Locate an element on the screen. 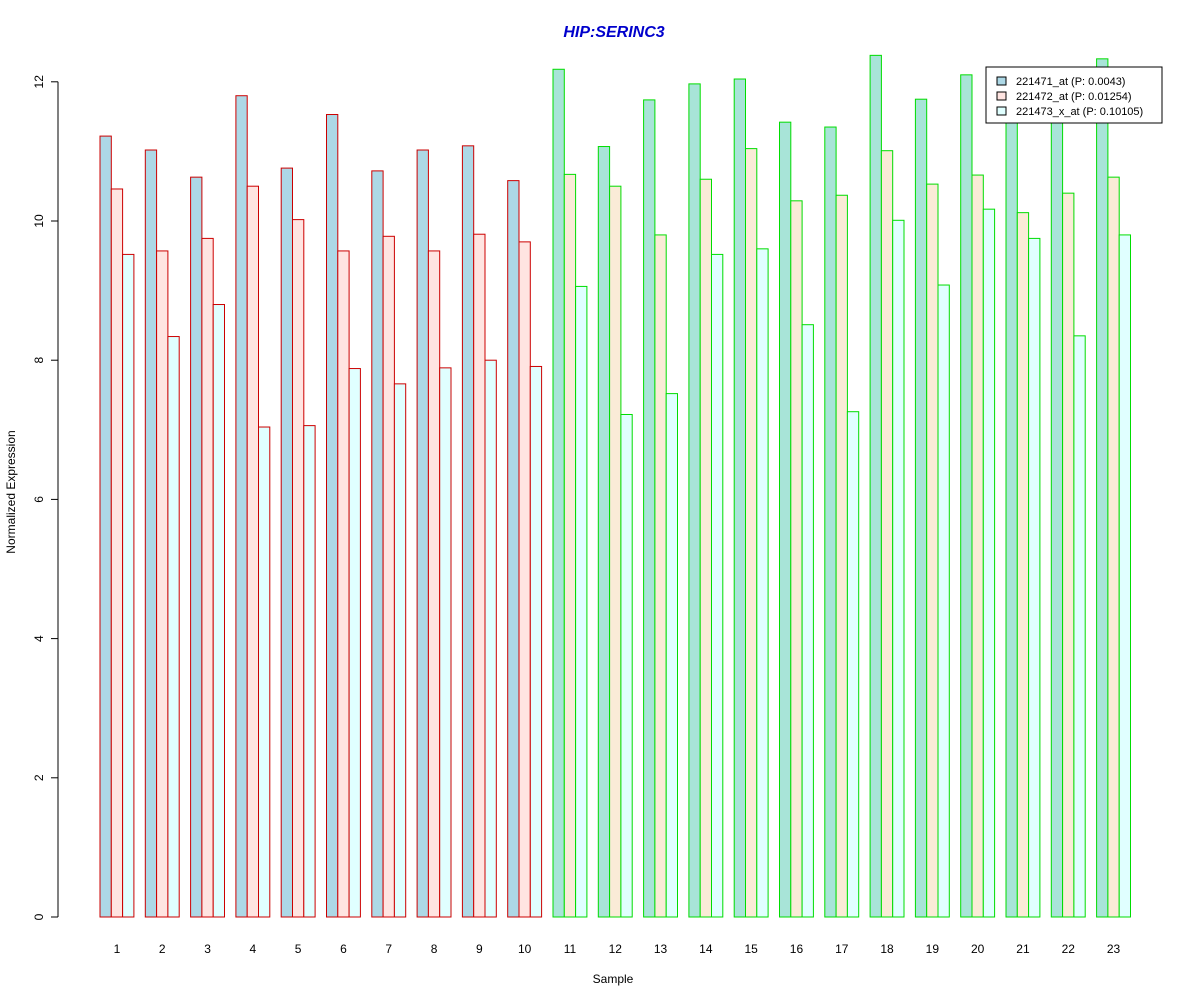 This screenshot has height=1000, width=1200. x-tick-label: 21 is located at coordinates (1023, 949).